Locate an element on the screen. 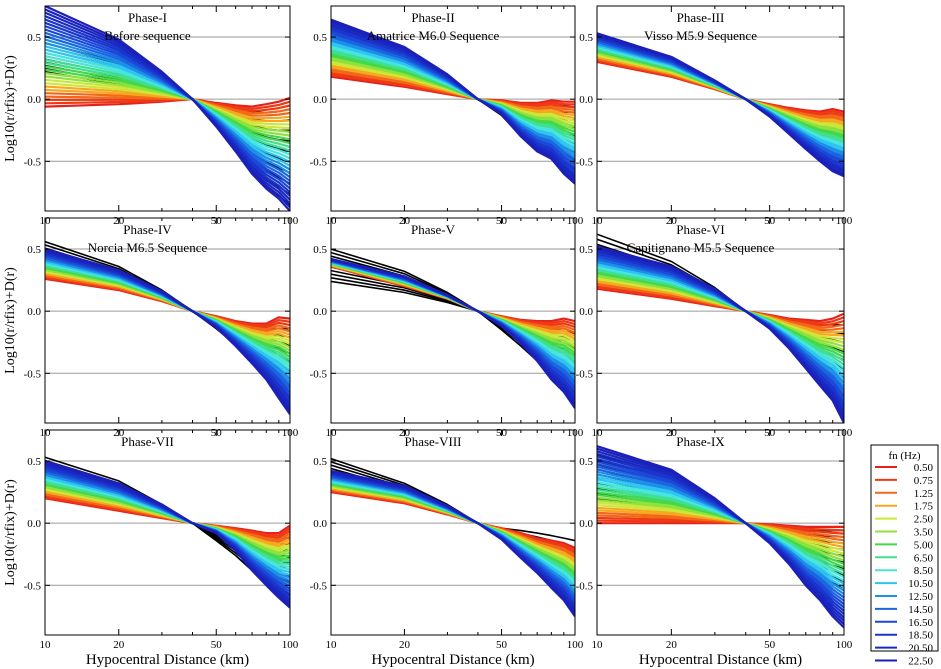 The width and height of the screenshot is (941, 669). fn-curve-8.50 is located at coordinates (453, 95).